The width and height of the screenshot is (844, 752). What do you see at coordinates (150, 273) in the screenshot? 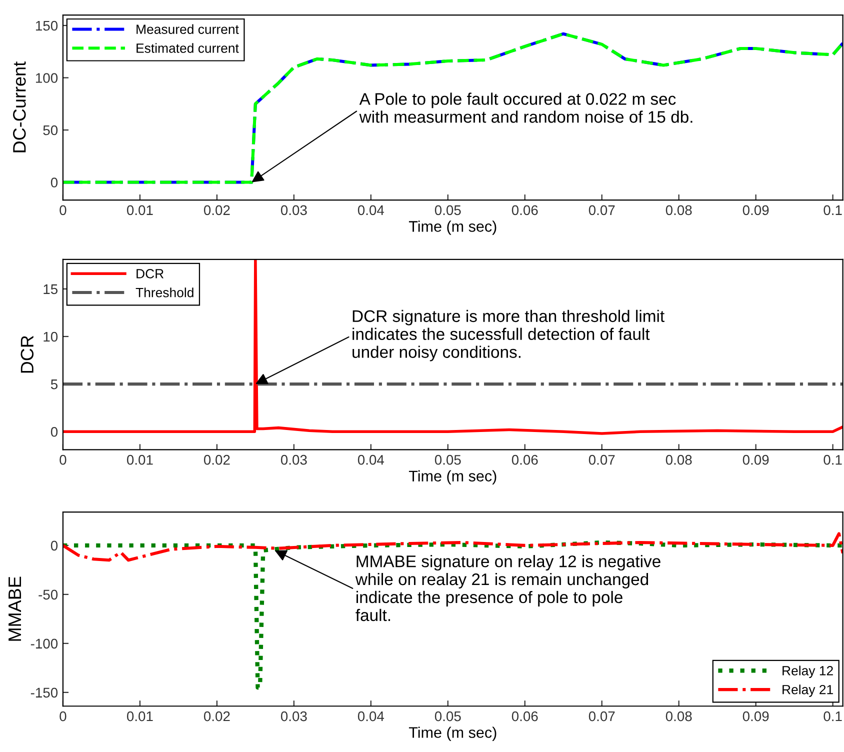
I see `legend-label: DCR` at bounding box center [150, 273].